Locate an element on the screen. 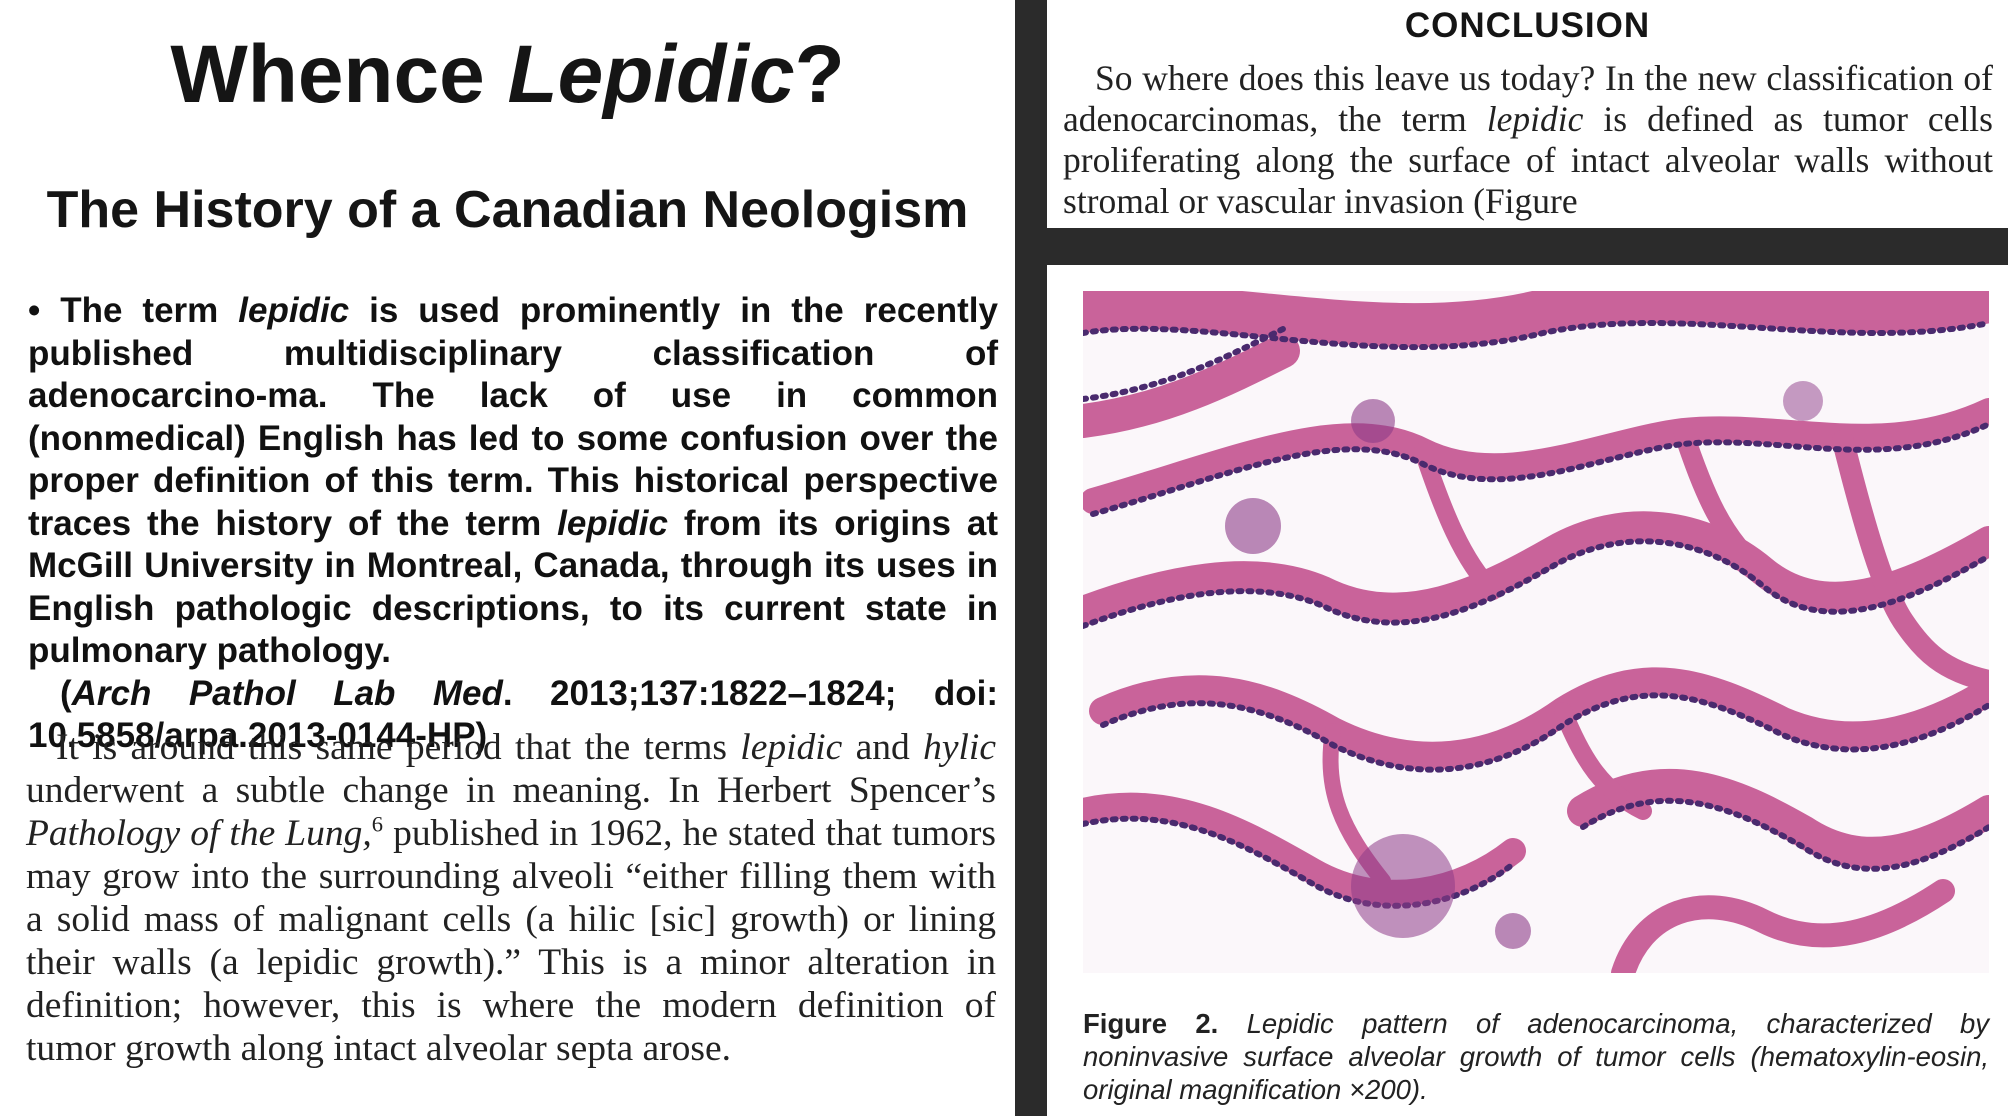 This screenshot has width=2008, height=1116. article-subtitle: The History of a Canadian Neologism is located at coordinates (507, 210).